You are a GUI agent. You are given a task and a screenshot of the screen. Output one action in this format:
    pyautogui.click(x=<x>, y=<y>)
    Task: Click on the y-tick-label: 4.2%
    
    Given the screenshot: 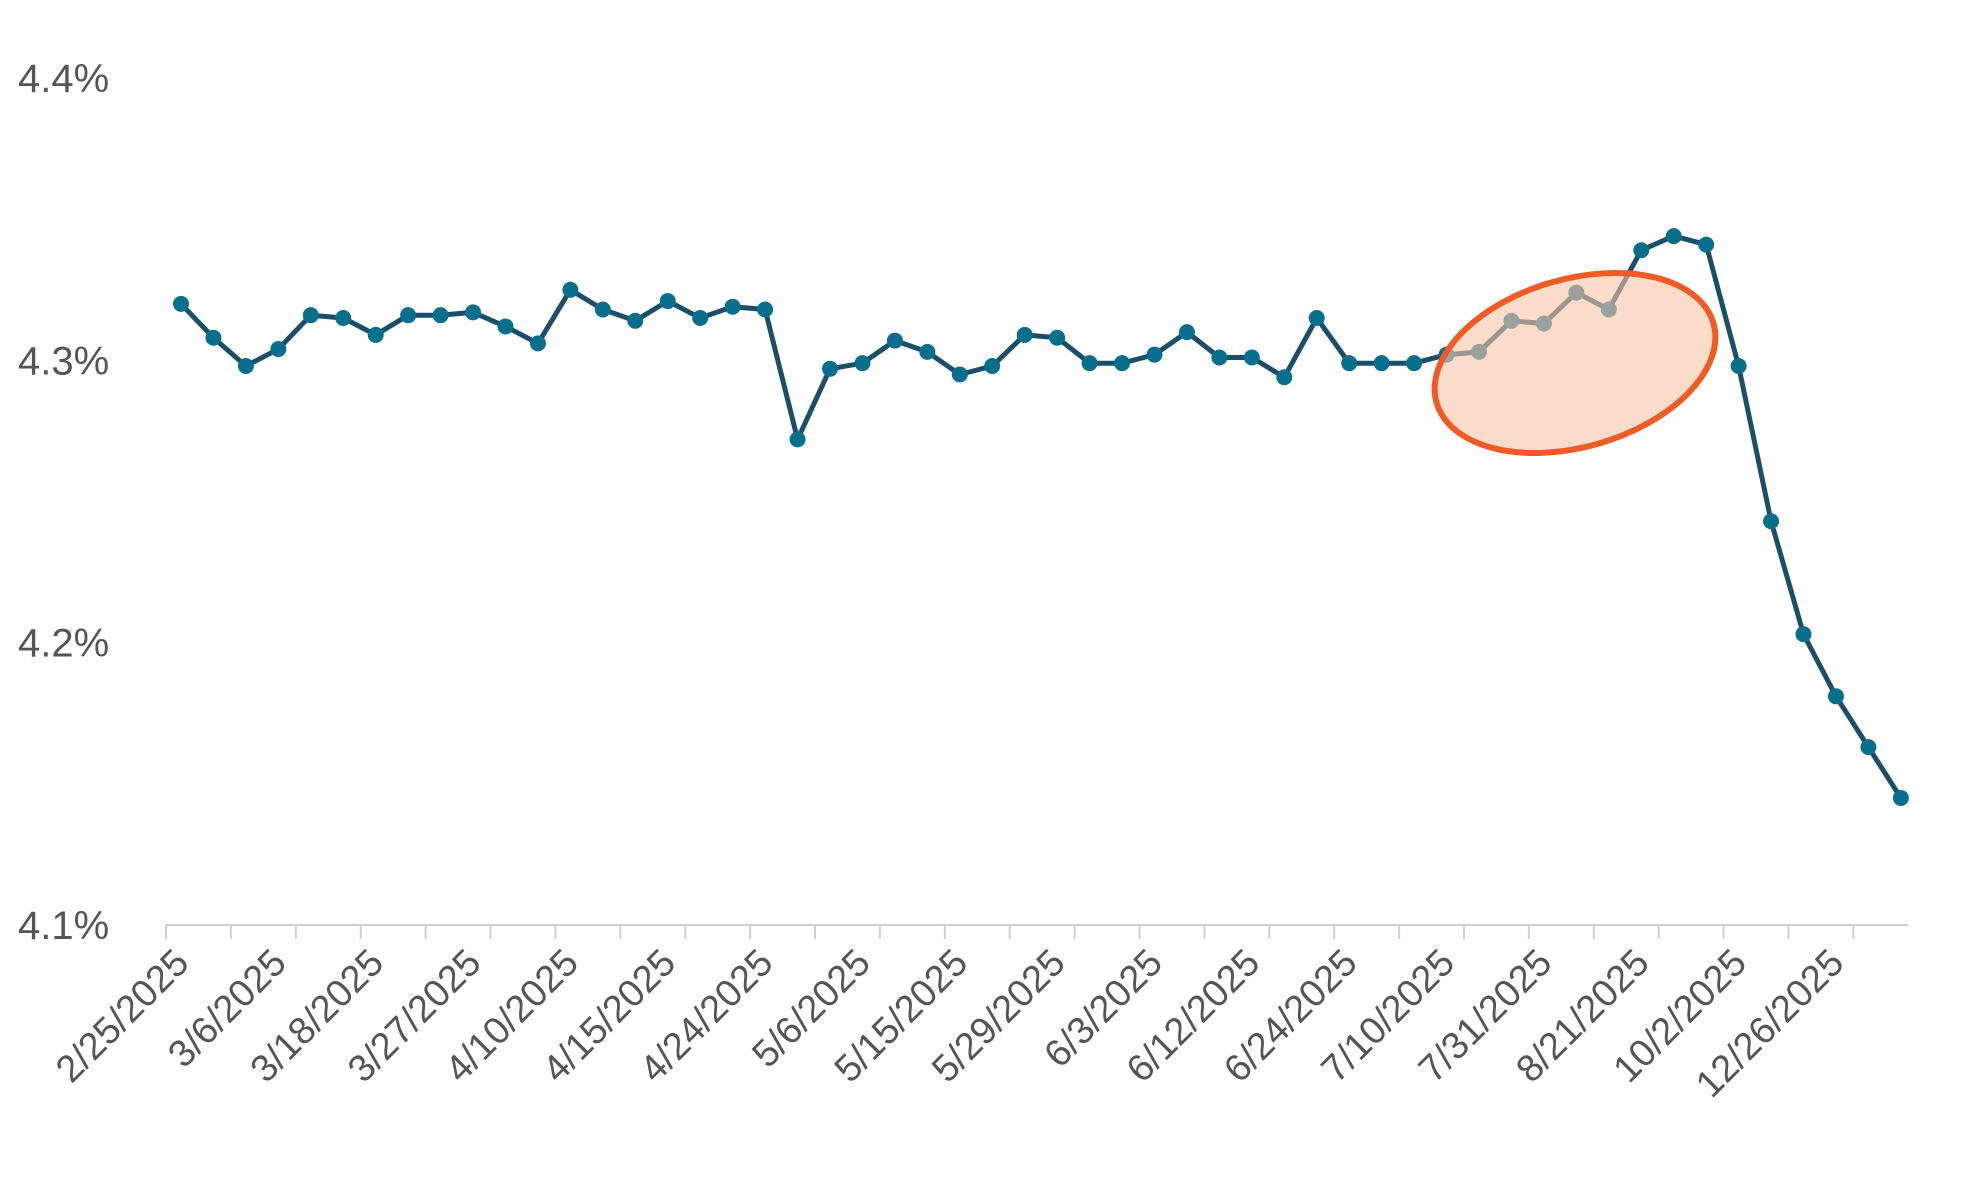 What is the action you would take?
    pyautogui.click(x=63, y=644)
    